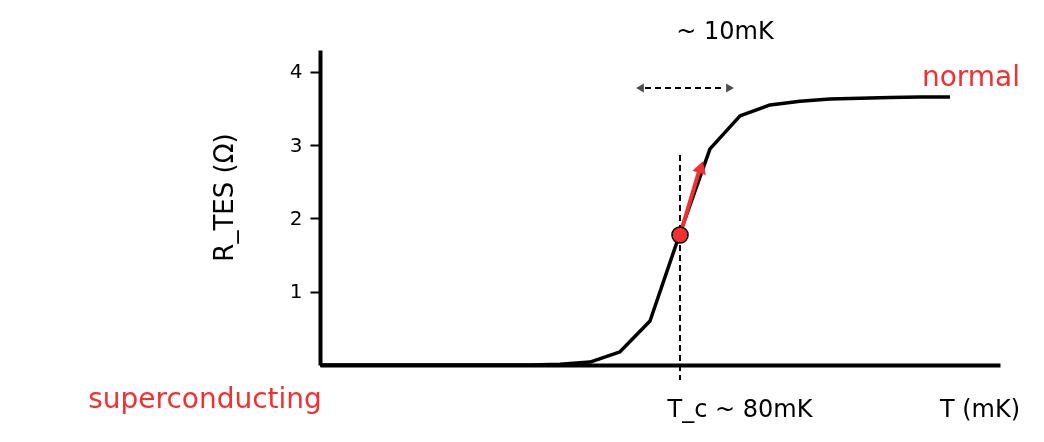 This screenshot has width=1044, height=442. I want to click on text: T_c ~ 80mK, so click(740, 409).